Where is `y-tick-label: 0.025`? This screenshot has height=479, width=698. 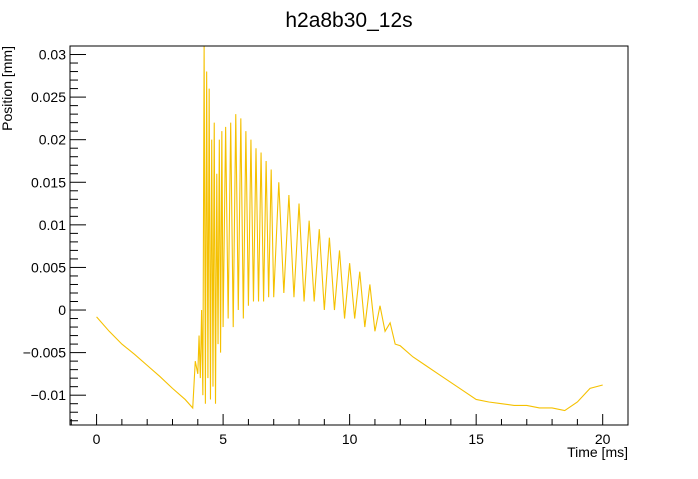
y-tick-label: 0.025 is located at coordinates (48, 97).